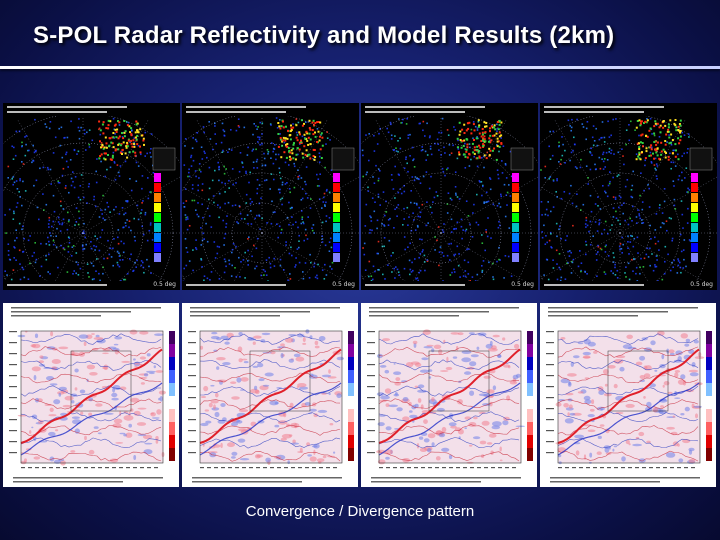 The height and width of the screenshot is (540, 720). I want to click on slide-caption: Convergence / Divergence pattern, so click(360, 511).